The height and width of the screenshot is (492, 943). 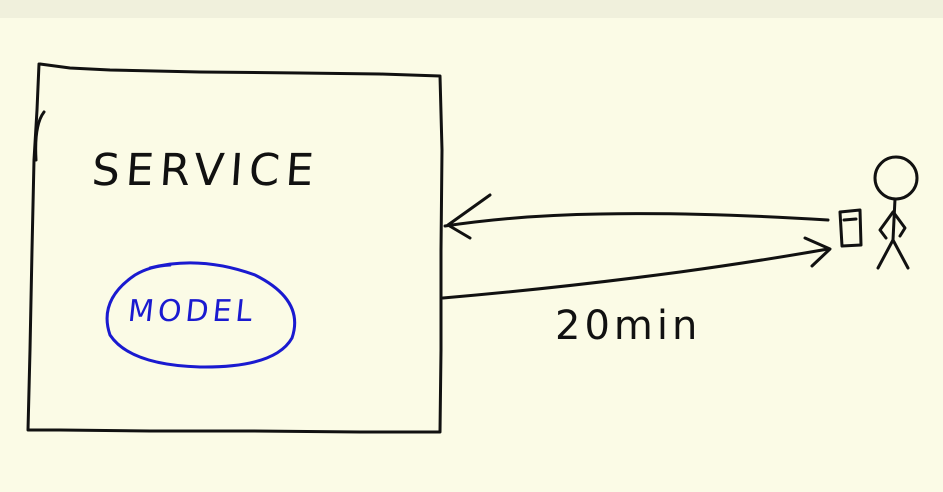 I want to click on box-curl-stroke, so click(x=40, y=136).